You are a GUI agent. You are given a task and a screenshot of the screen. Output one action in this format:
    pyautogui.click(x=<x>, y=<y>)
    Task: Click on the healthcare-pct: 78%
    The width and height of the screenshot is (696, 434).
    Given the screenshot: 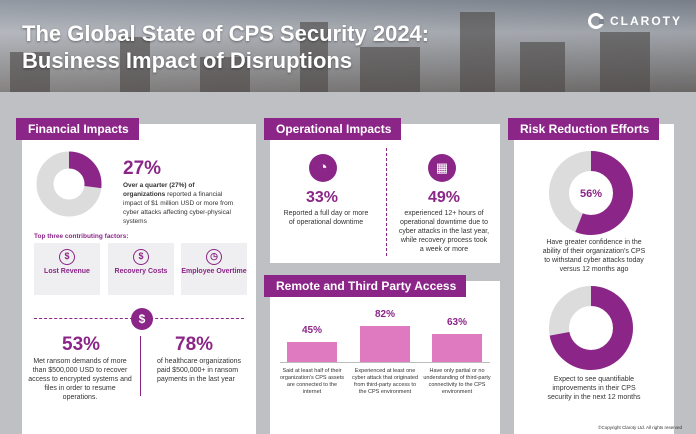 What is the action you would take?
    pyautogui.click(x=194, y=344)
    